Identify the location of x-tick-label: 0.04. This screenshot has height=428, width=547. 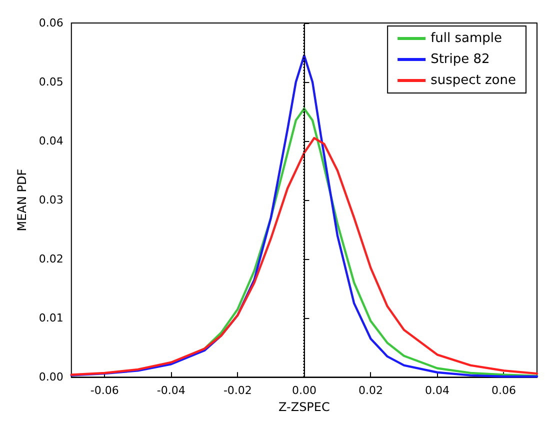
(437, 391).